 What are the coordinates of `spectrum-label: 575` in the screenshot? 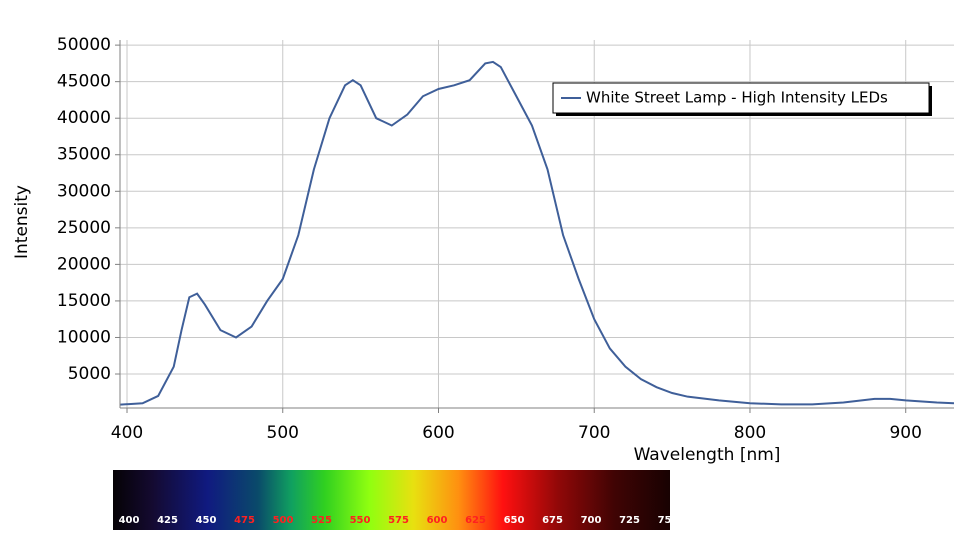 It's located at (398, 520).